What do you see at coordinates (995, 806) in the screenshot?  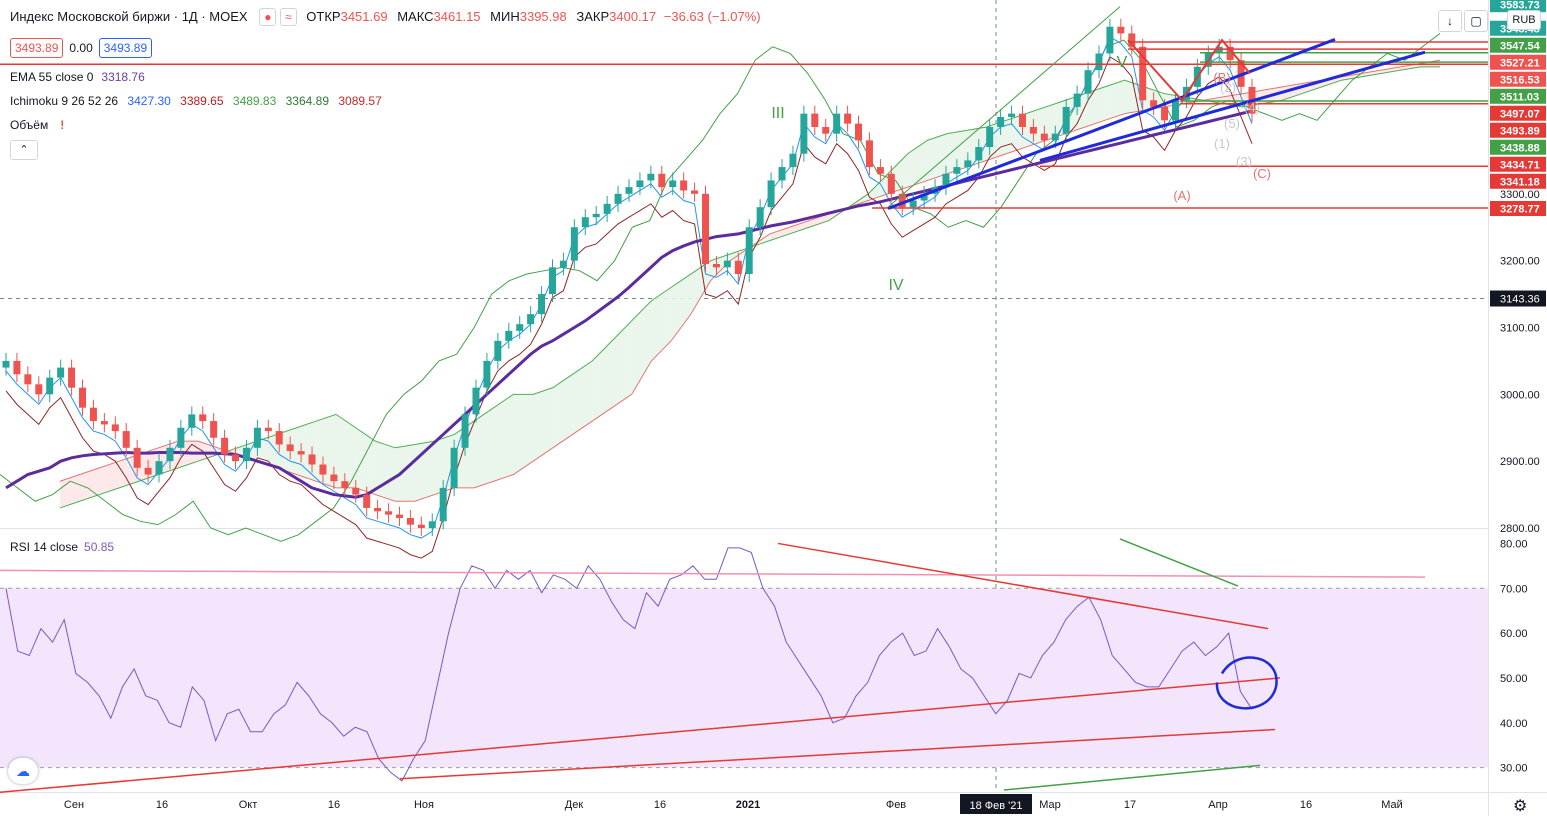 I see `time-crosshair-label: 18 Фев '21` at bounding box center [995, 806].